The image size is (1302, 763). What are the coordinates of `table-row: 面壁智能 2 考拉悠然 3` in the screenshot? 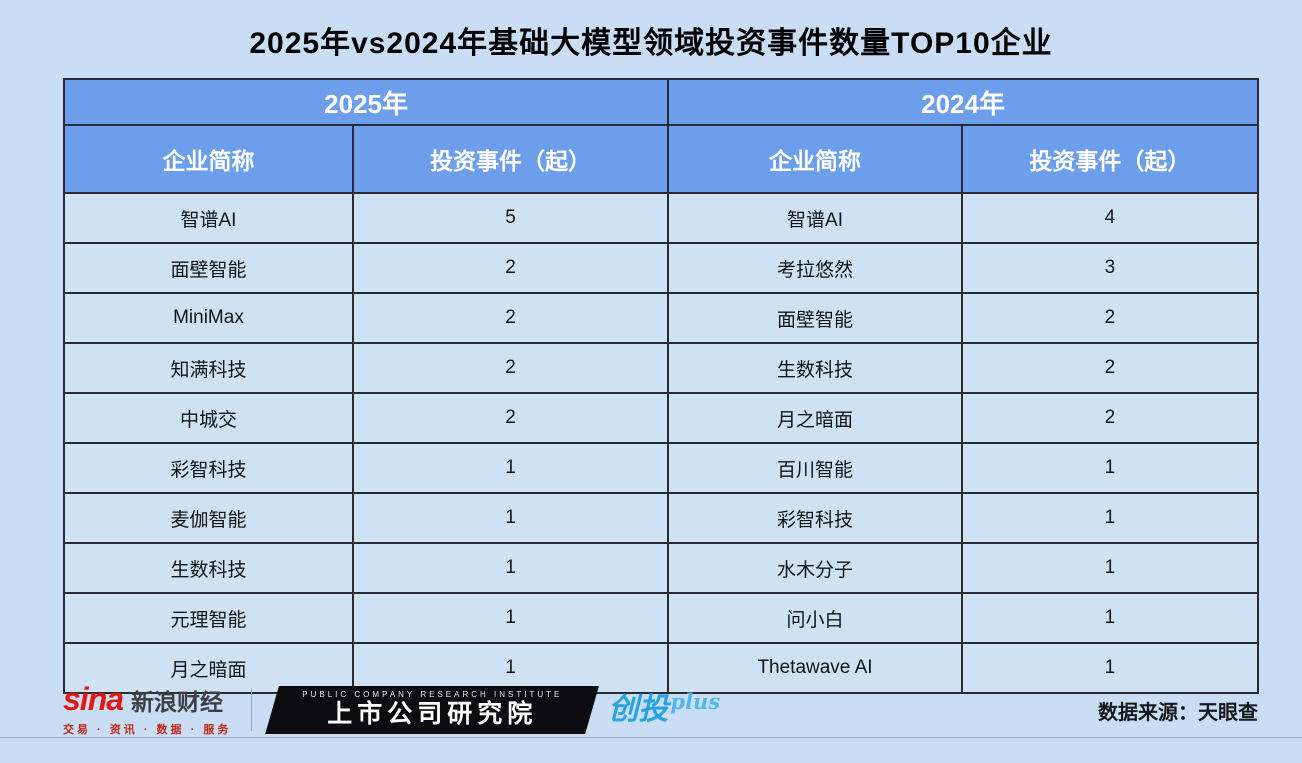 It's located at (661, 268).